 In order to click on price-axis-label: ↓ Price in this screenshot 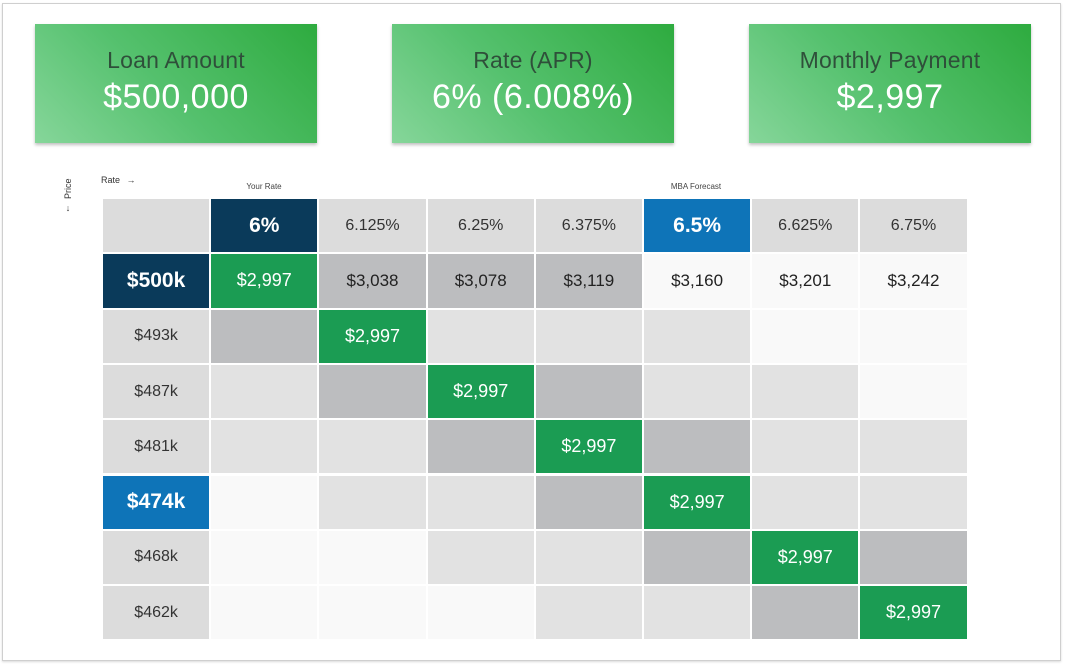, I will do `click(68, 195)`.